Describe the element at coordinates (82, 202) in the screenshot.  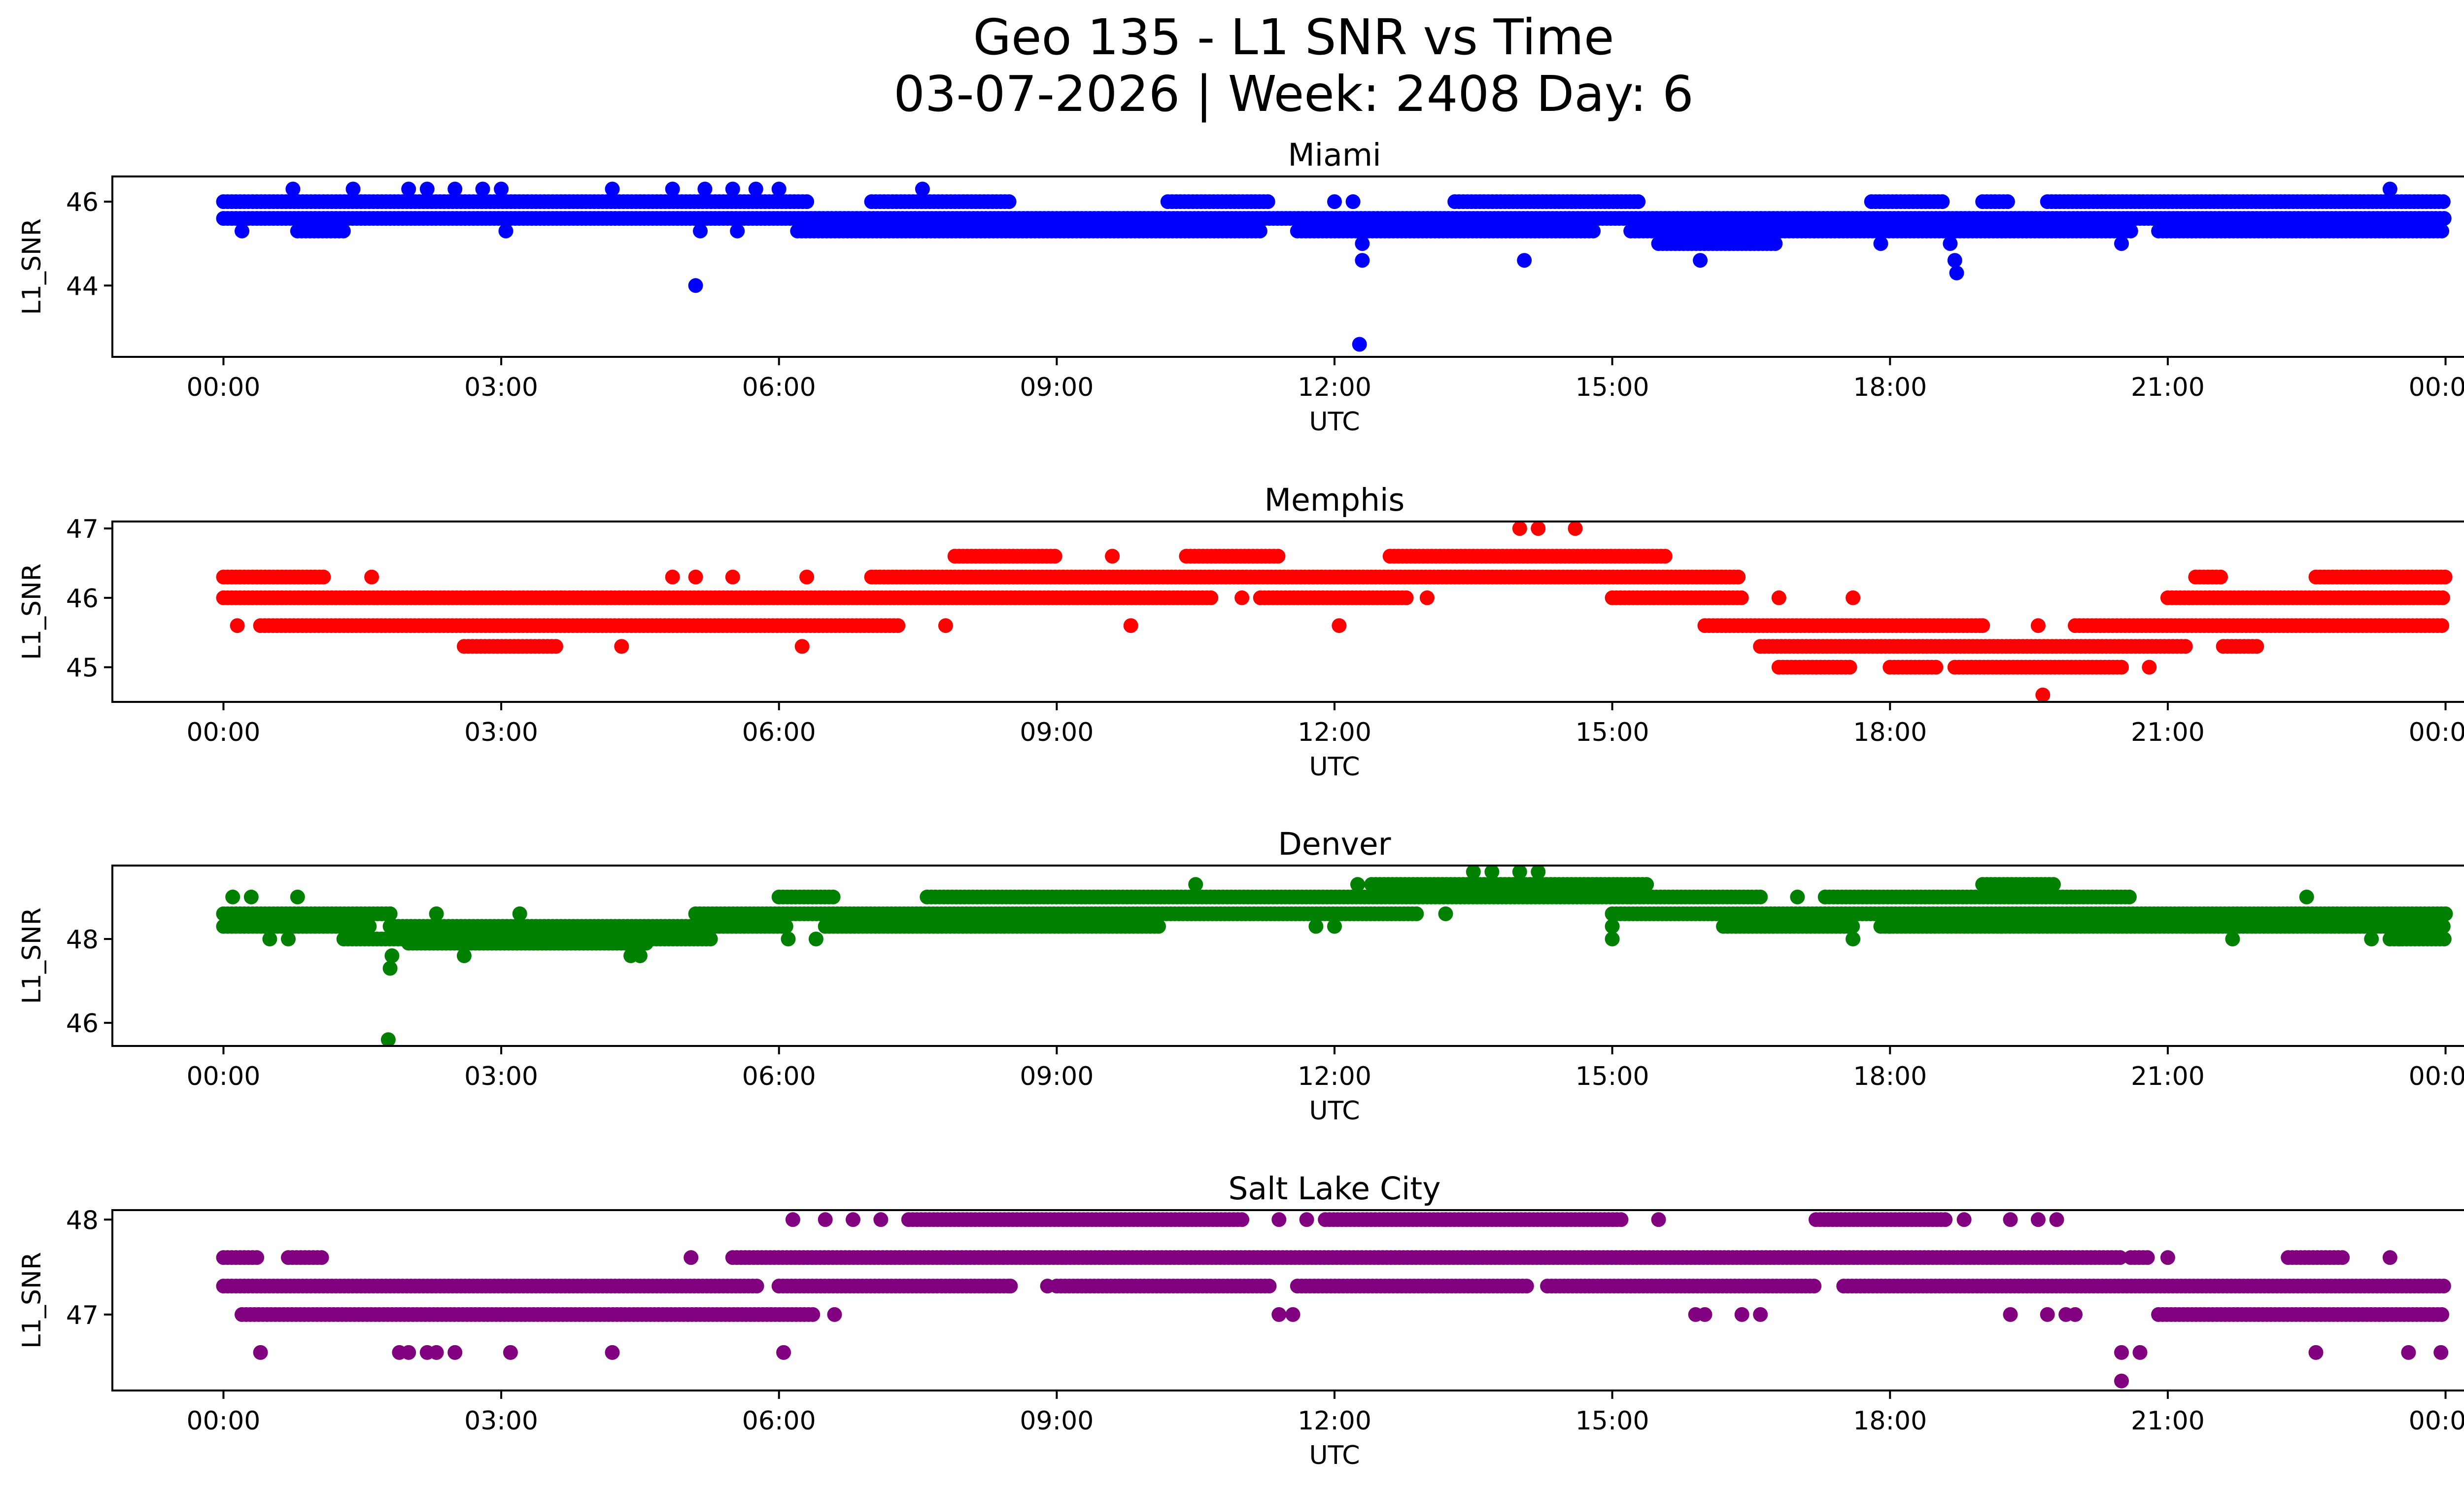
I see `y-tick-label: 46` at that location.